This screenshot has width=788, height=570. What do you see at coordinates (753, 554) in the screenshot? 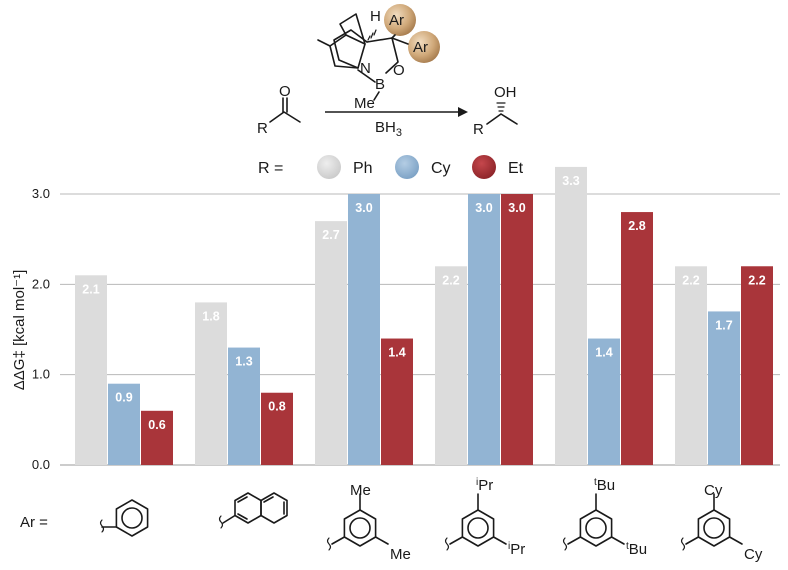
I see `substituent-bottom: Cy` at bounding box center [753, 554].